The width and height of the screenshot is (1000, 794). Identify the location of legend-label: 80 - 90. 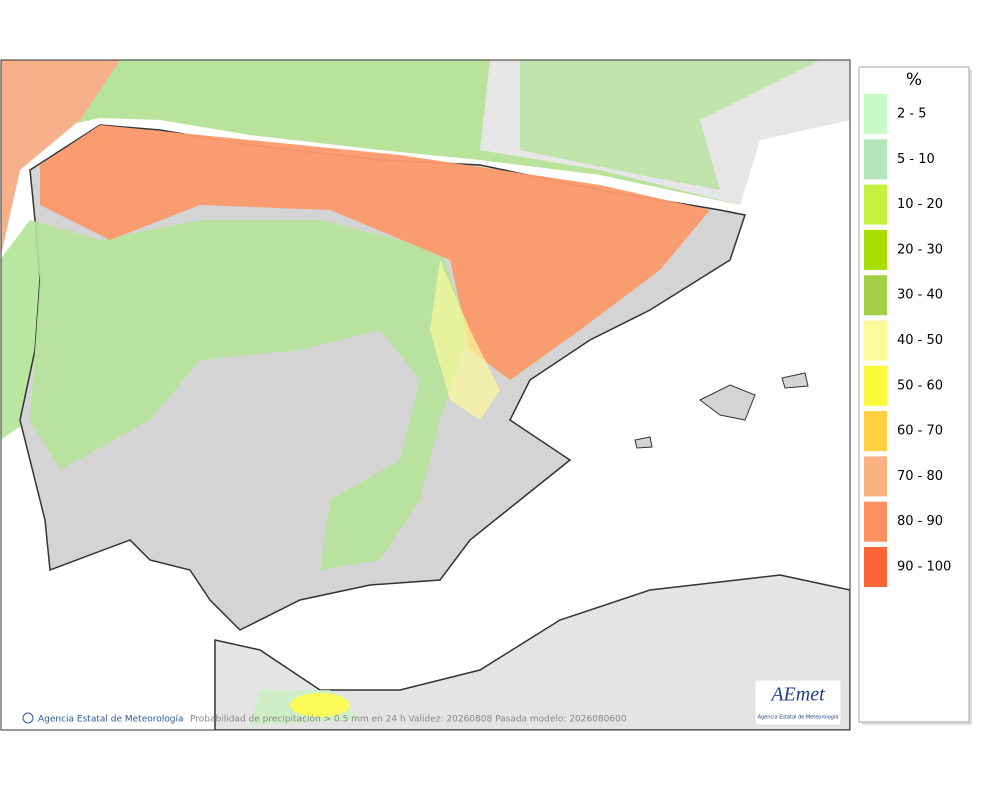
(920, 521).